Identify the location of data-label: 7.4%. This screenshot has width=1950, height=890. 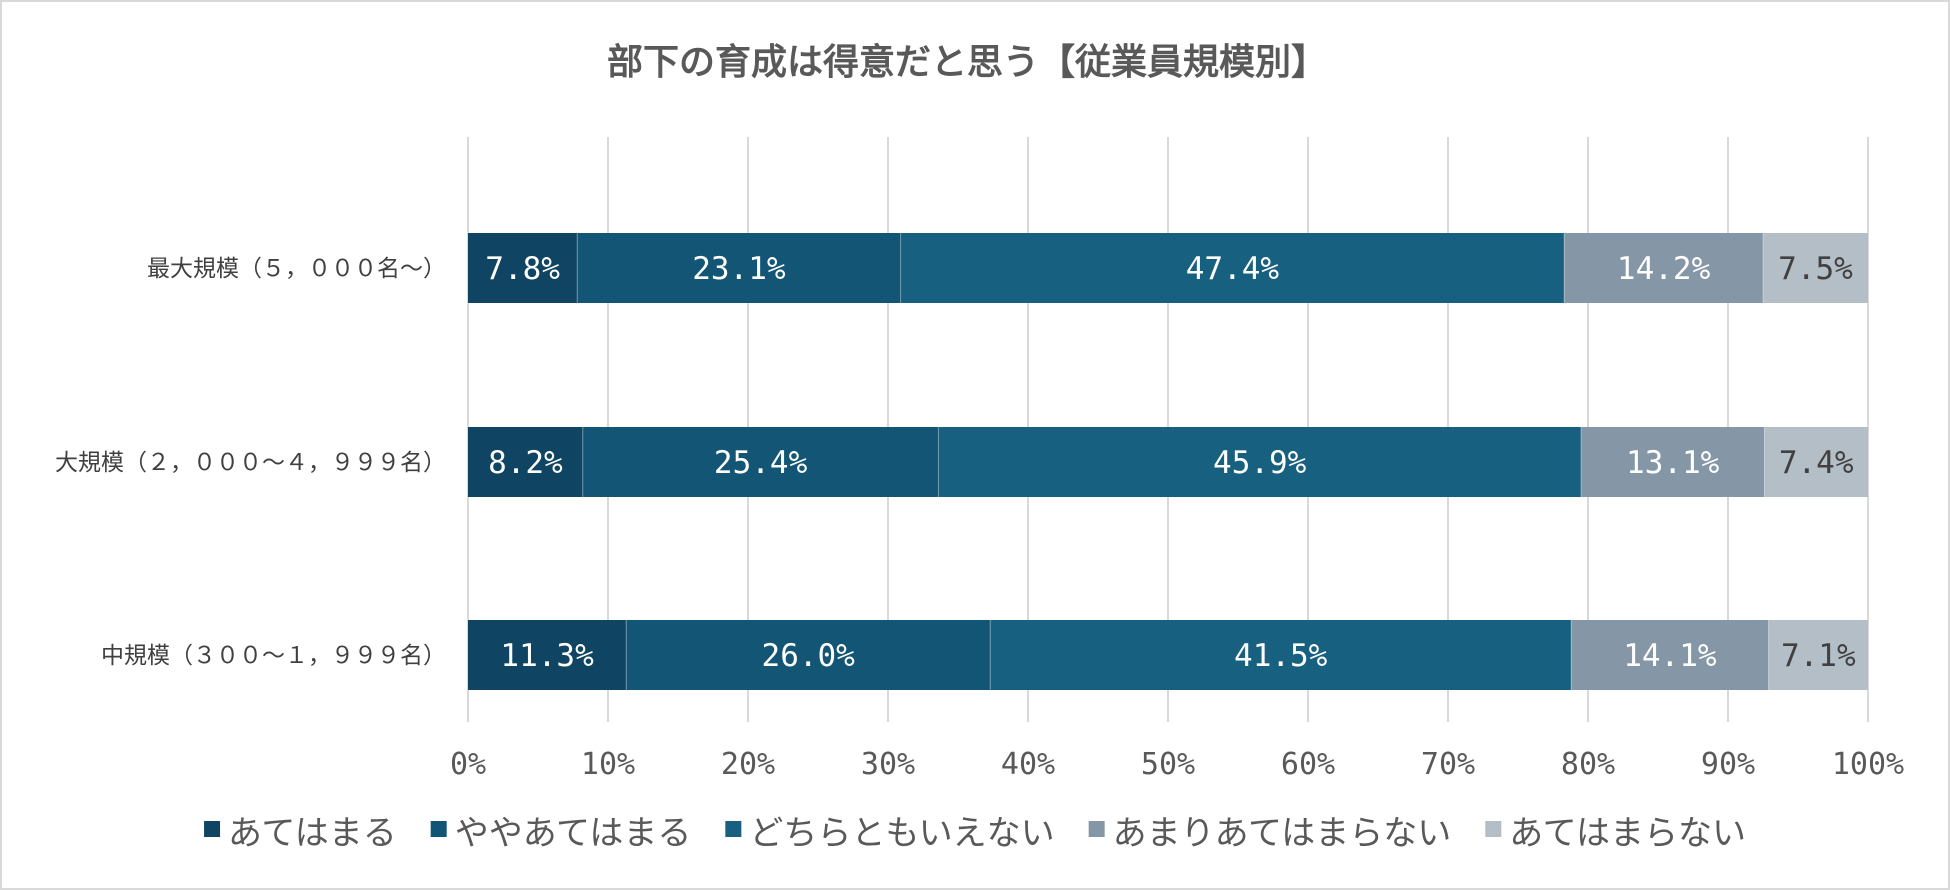
(1816, 463).